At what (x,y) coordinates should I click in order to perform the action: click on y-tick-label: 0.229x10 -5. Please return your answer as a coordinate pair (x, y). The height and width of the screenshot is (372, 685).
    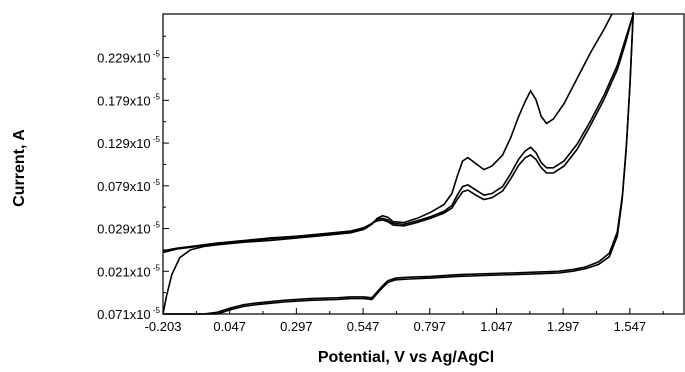
    Looking at the image, I should click on (128, 58).